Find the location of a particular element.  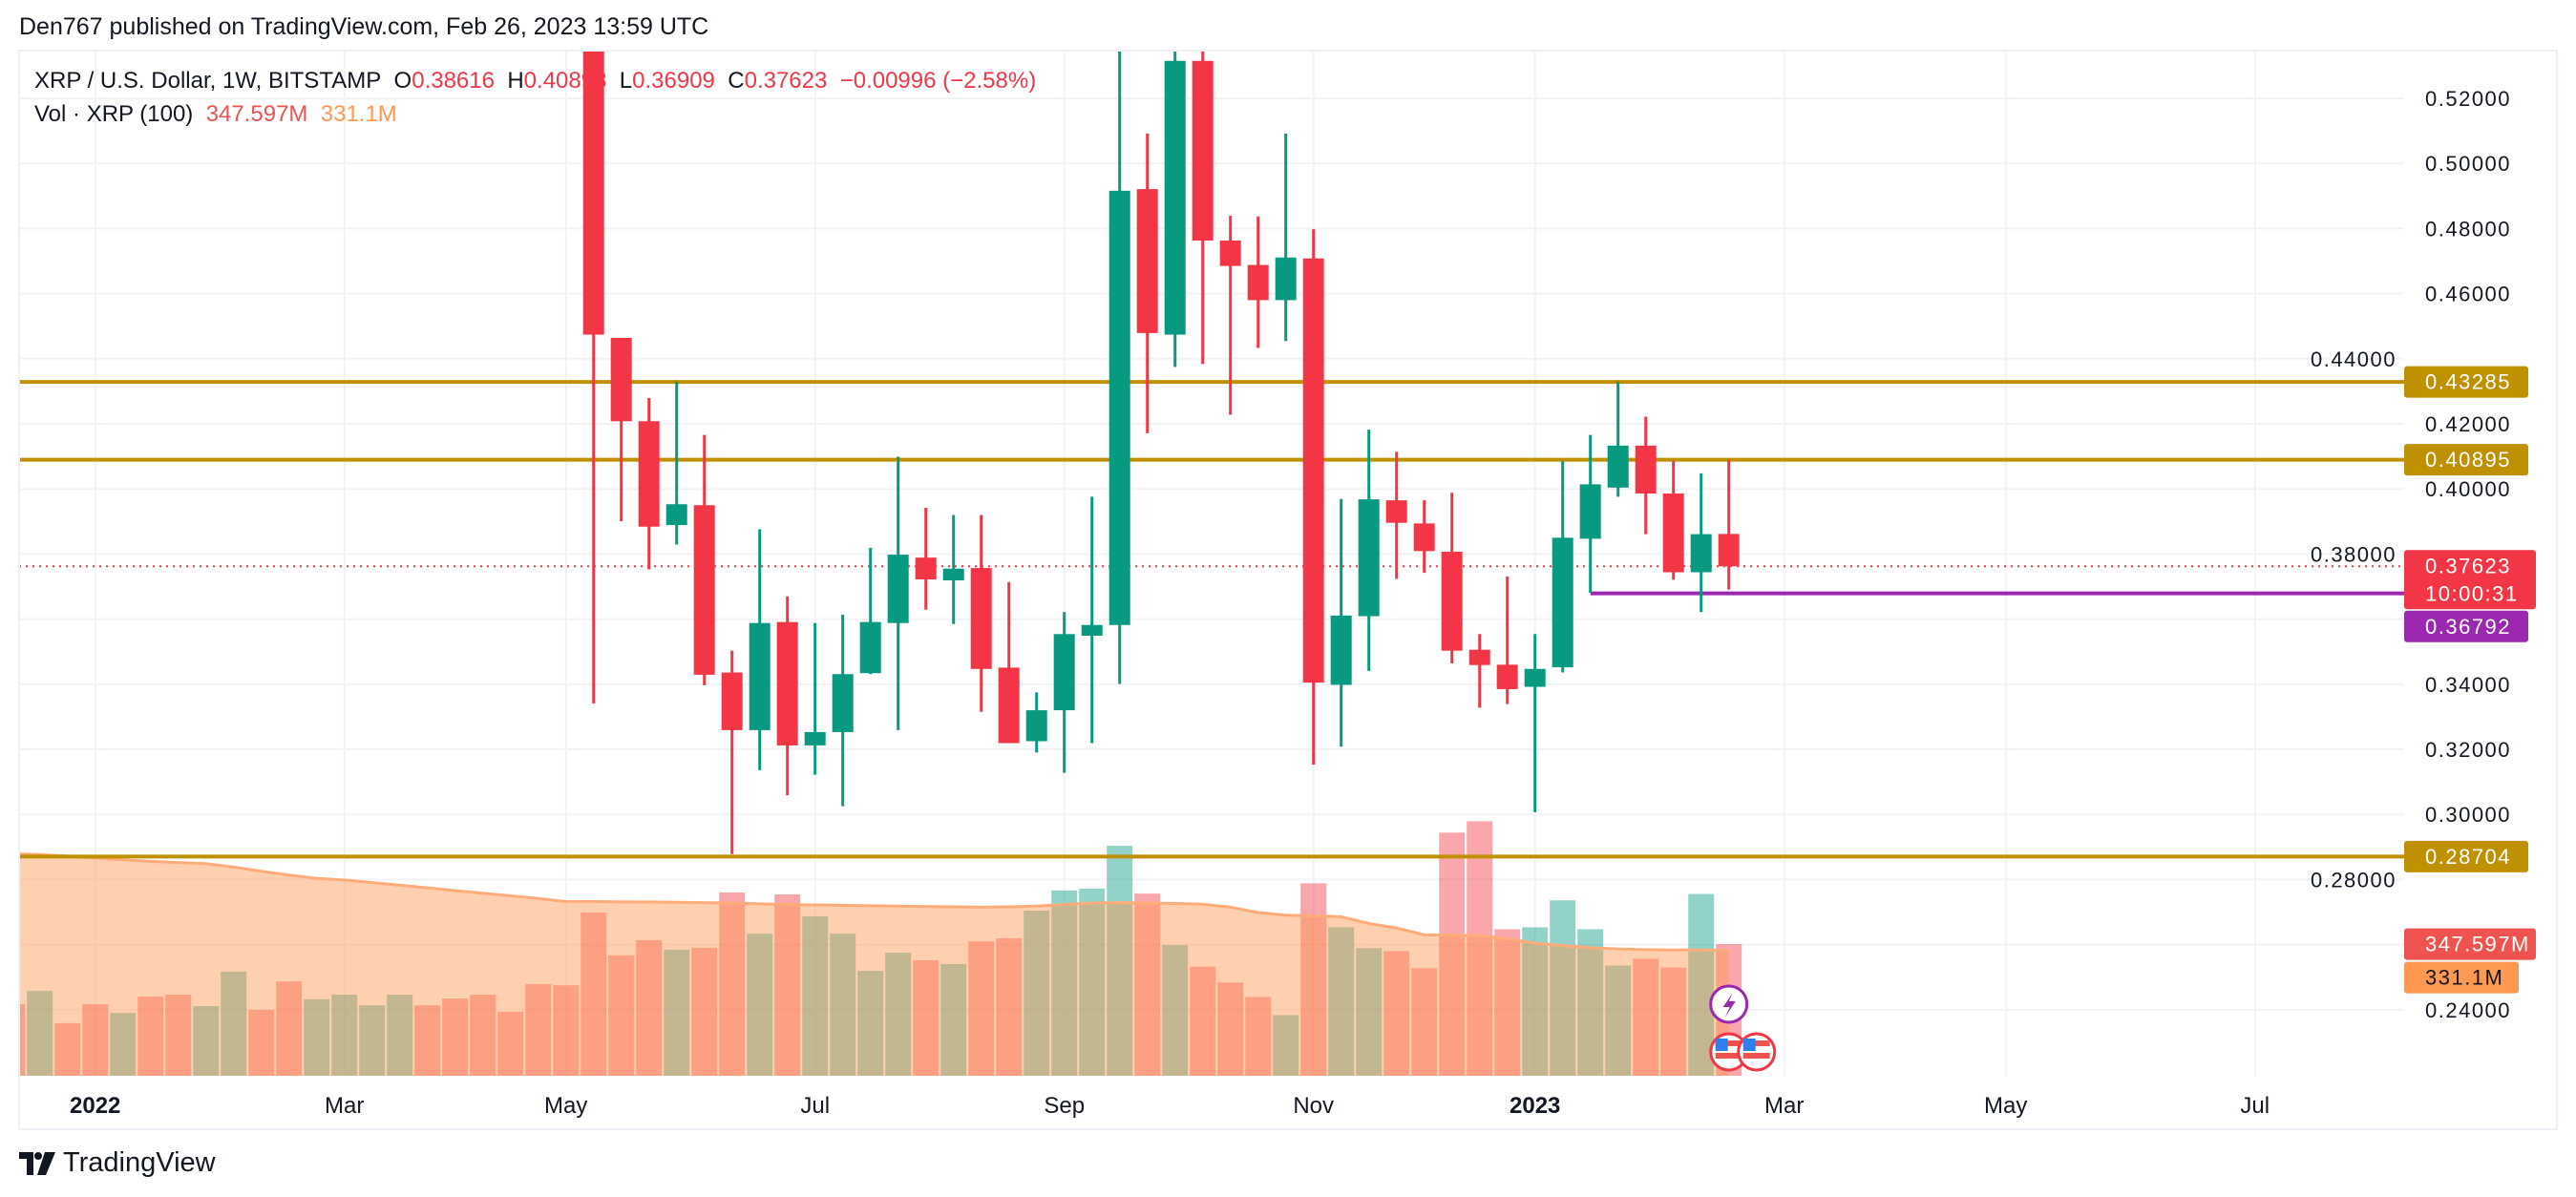

us-flag-icon is located at coordinates (1757, 1052).